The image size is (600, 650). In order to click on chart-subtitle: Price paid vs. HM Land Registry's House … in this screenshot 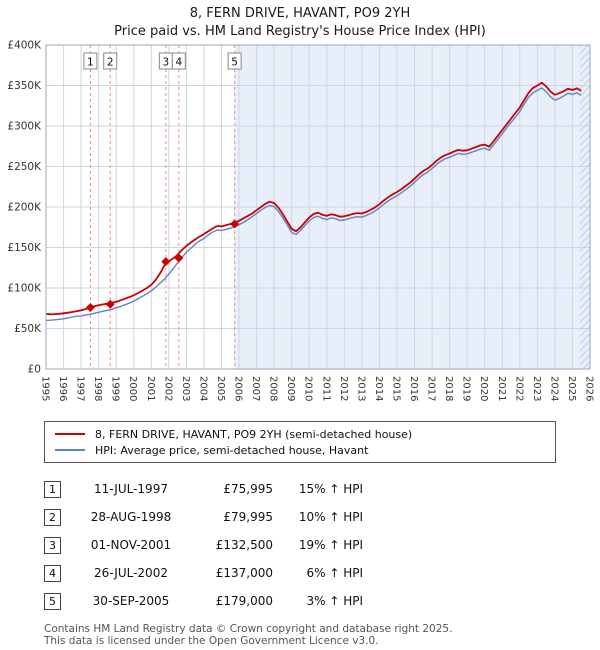, I will do `click(300, 31)`.